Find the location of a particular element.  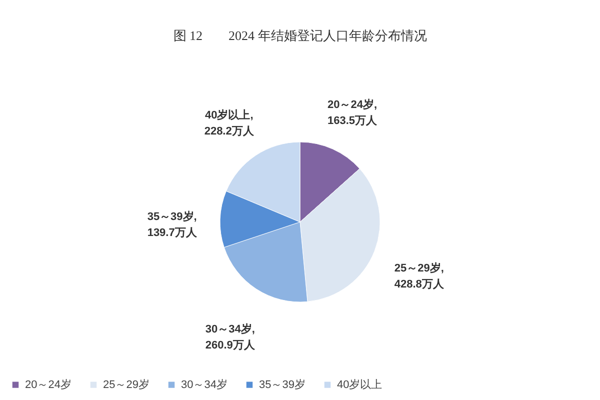

data-label: 30～34岁, 260.9万人 is located at coordinates (230, 337).